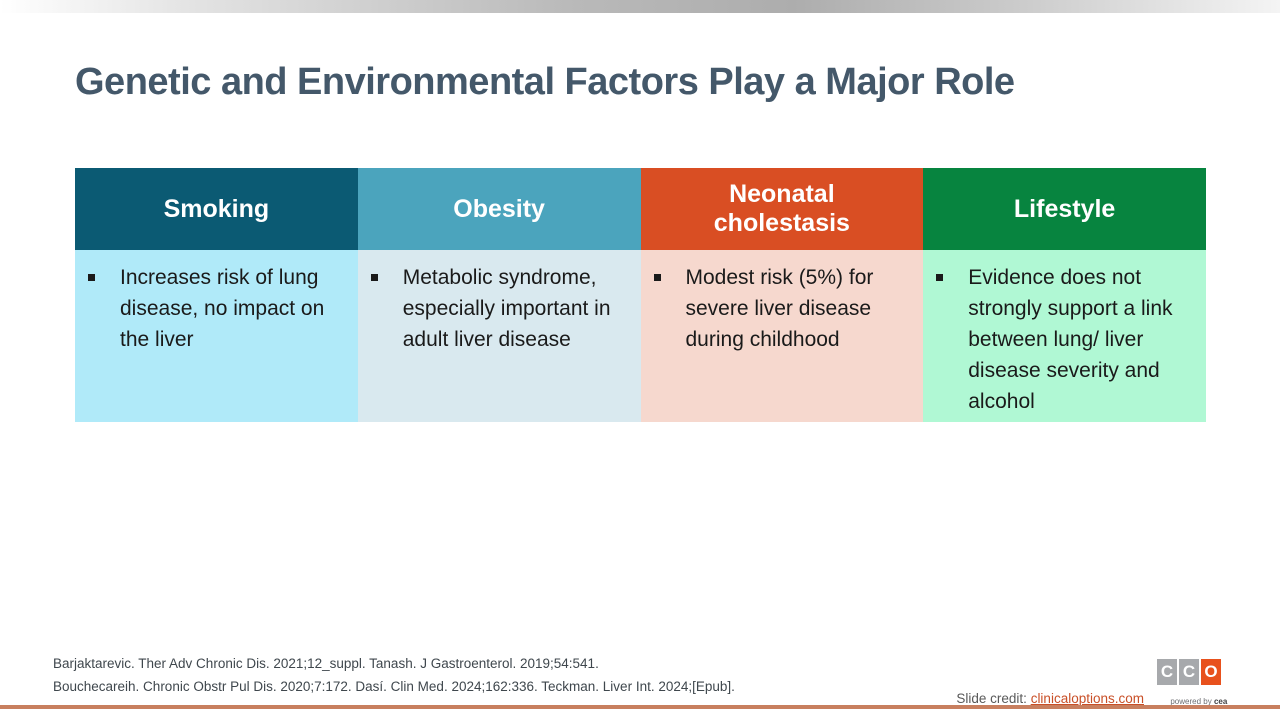 The image size is (1280, 720). I want to click on slide-credit-label: Slide credit:, so click(993, 698).